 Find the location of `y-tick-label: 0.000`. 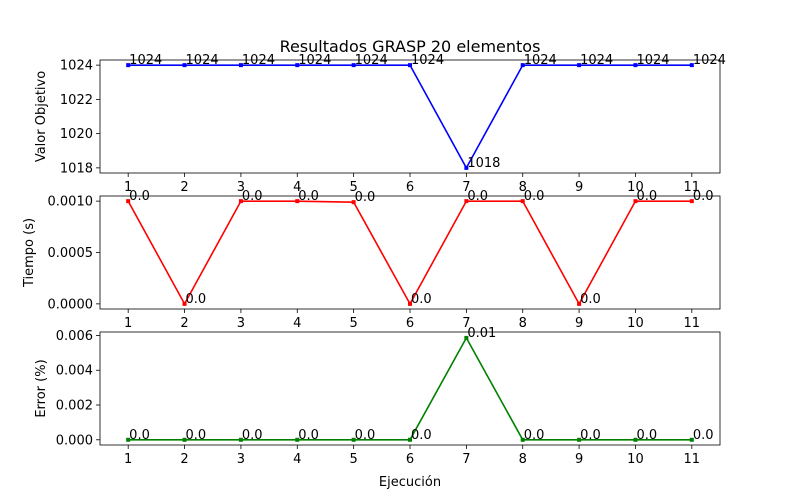

y-tick-label: 0.000 is located at coordinates (74, 440).